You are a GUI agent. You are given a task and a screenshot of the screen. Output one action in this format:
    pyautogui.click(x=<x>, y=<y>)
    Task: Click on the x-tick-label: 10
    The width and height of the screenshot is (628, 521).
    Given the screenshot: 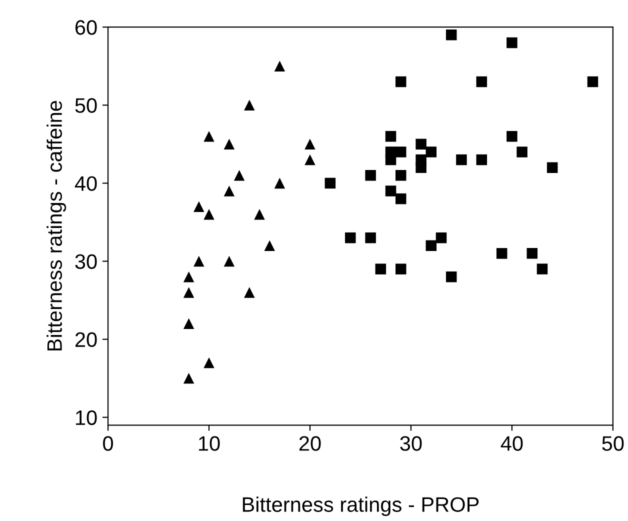 What is the action you would take?
    pyautogui.click(x=209, y=443)
    